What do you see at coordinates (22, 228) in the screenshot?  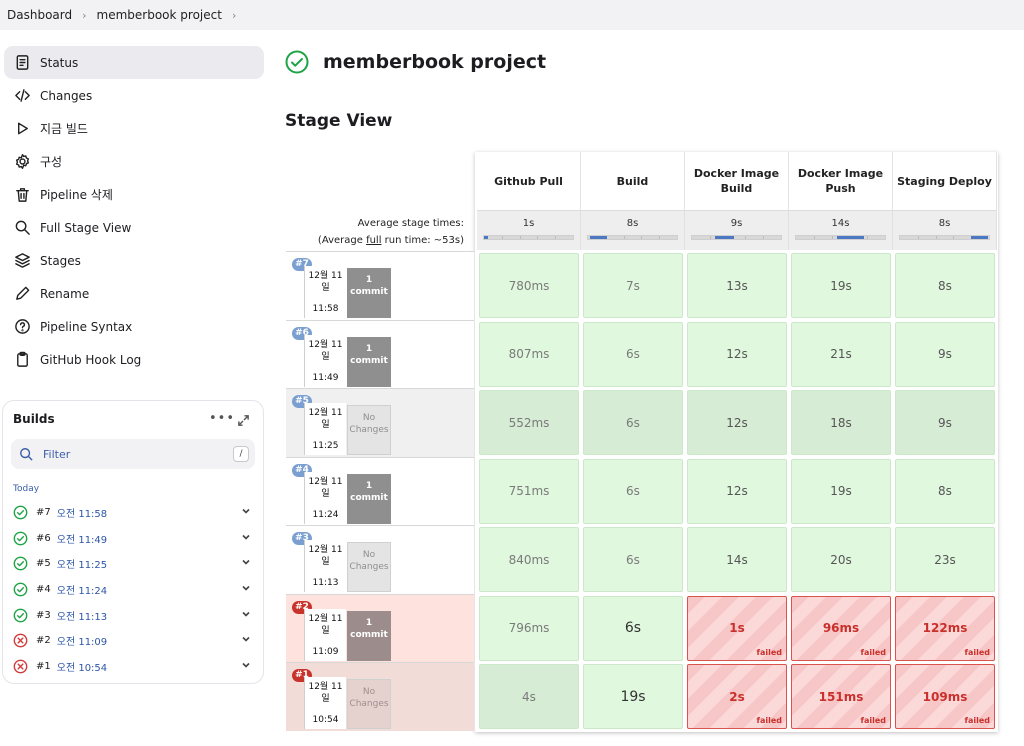 I see `search-icon` at bounding box center [22, 228].